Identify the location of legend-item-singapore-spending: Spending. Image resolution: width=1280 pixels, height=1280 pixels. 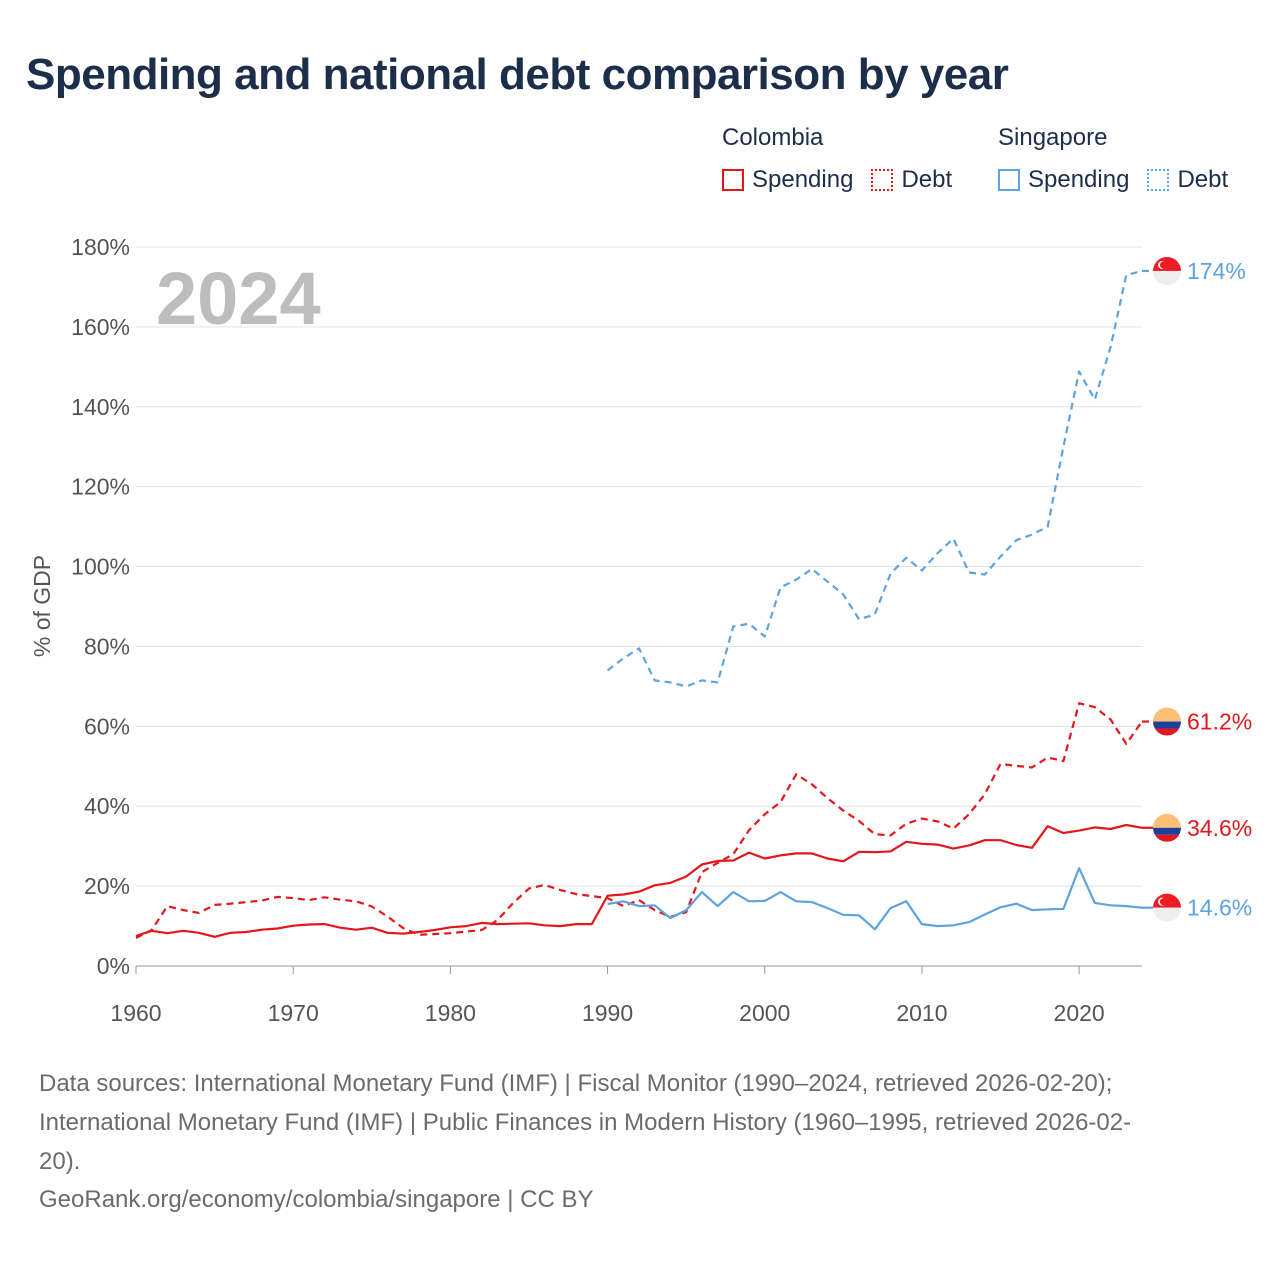
(1063, 180).